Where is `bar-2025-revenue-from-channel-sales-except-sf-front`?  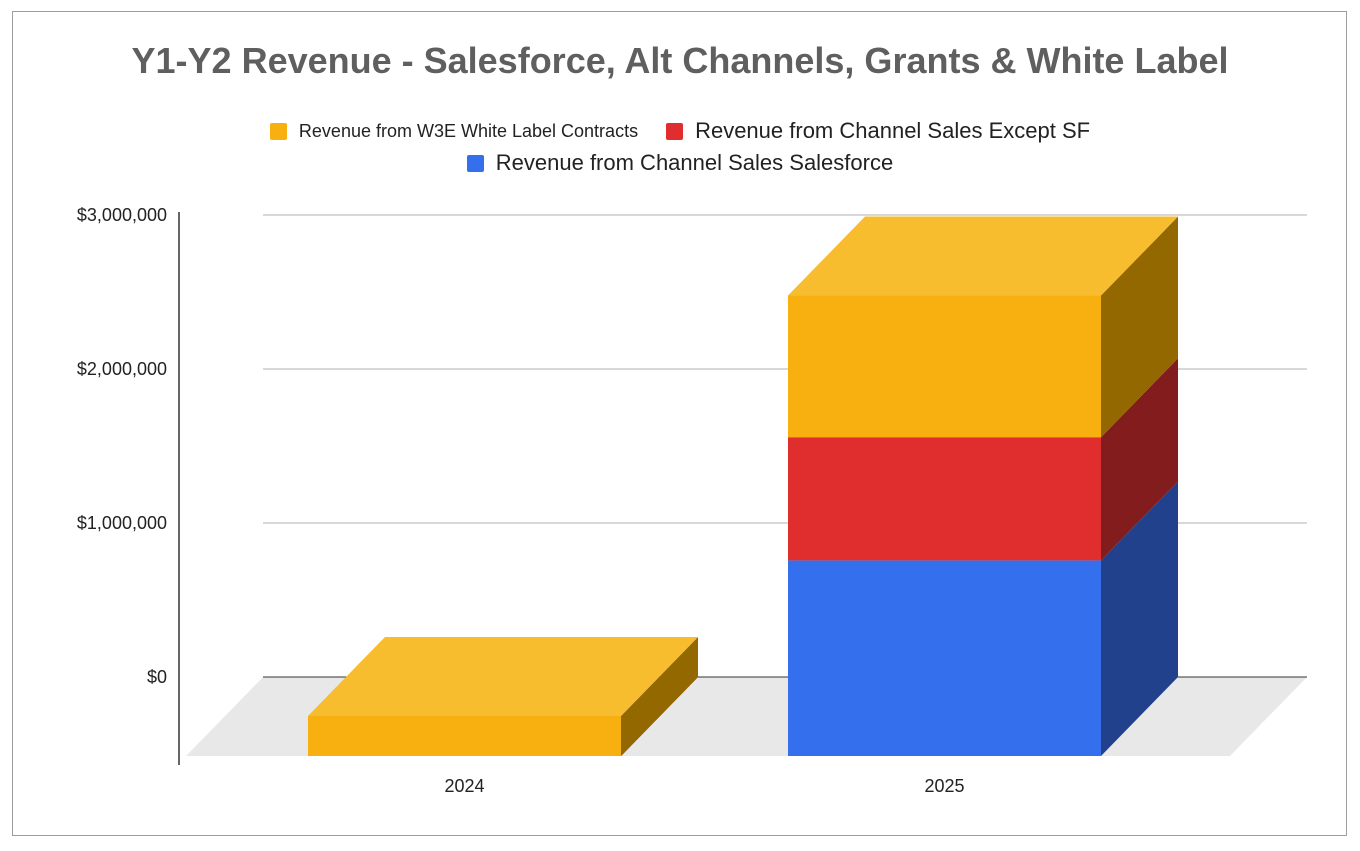
bar-2025-revenue-from-channel-sales-except-sf-front is located at coordinates (944, 499).